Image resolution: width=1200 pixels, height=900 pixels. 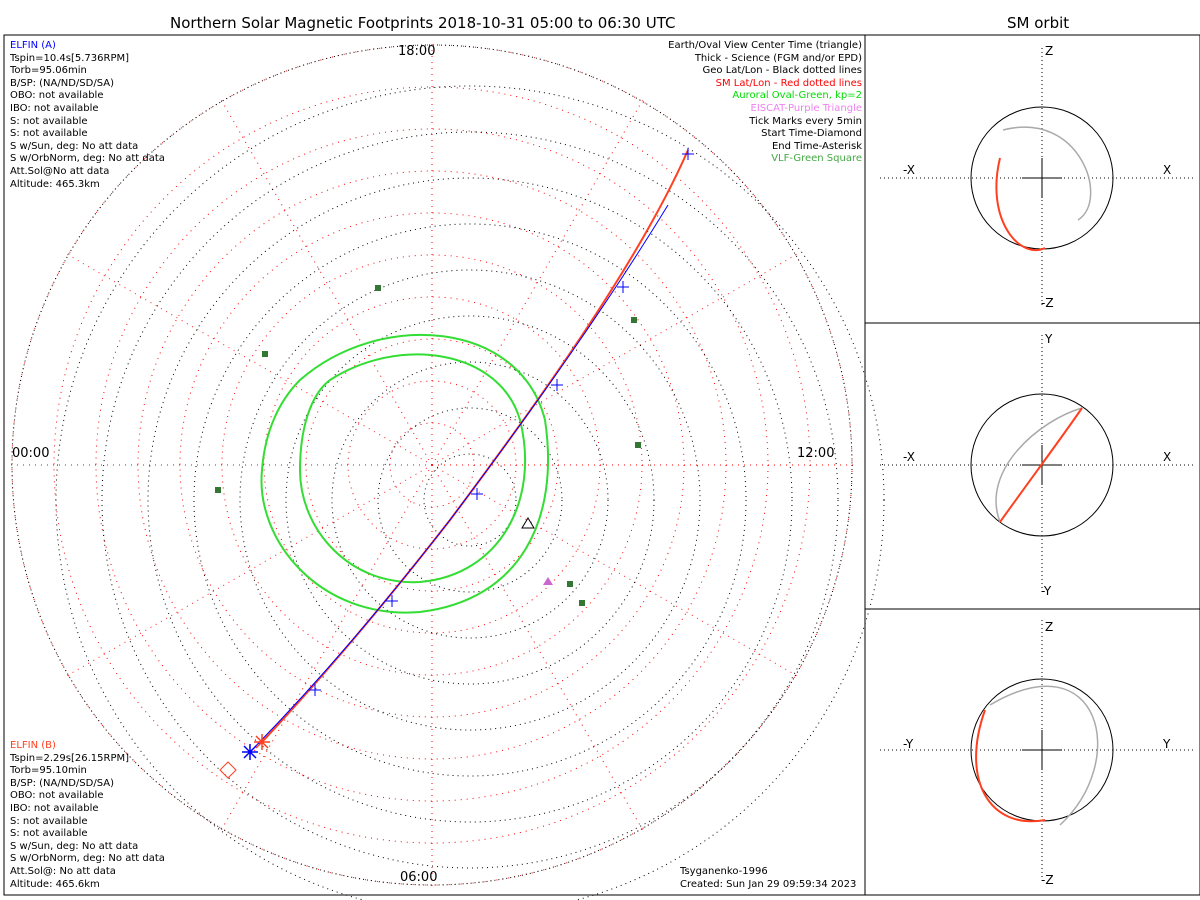 I want to click on model-label: Tsyganenko-1996, so click(x=724, y=871).